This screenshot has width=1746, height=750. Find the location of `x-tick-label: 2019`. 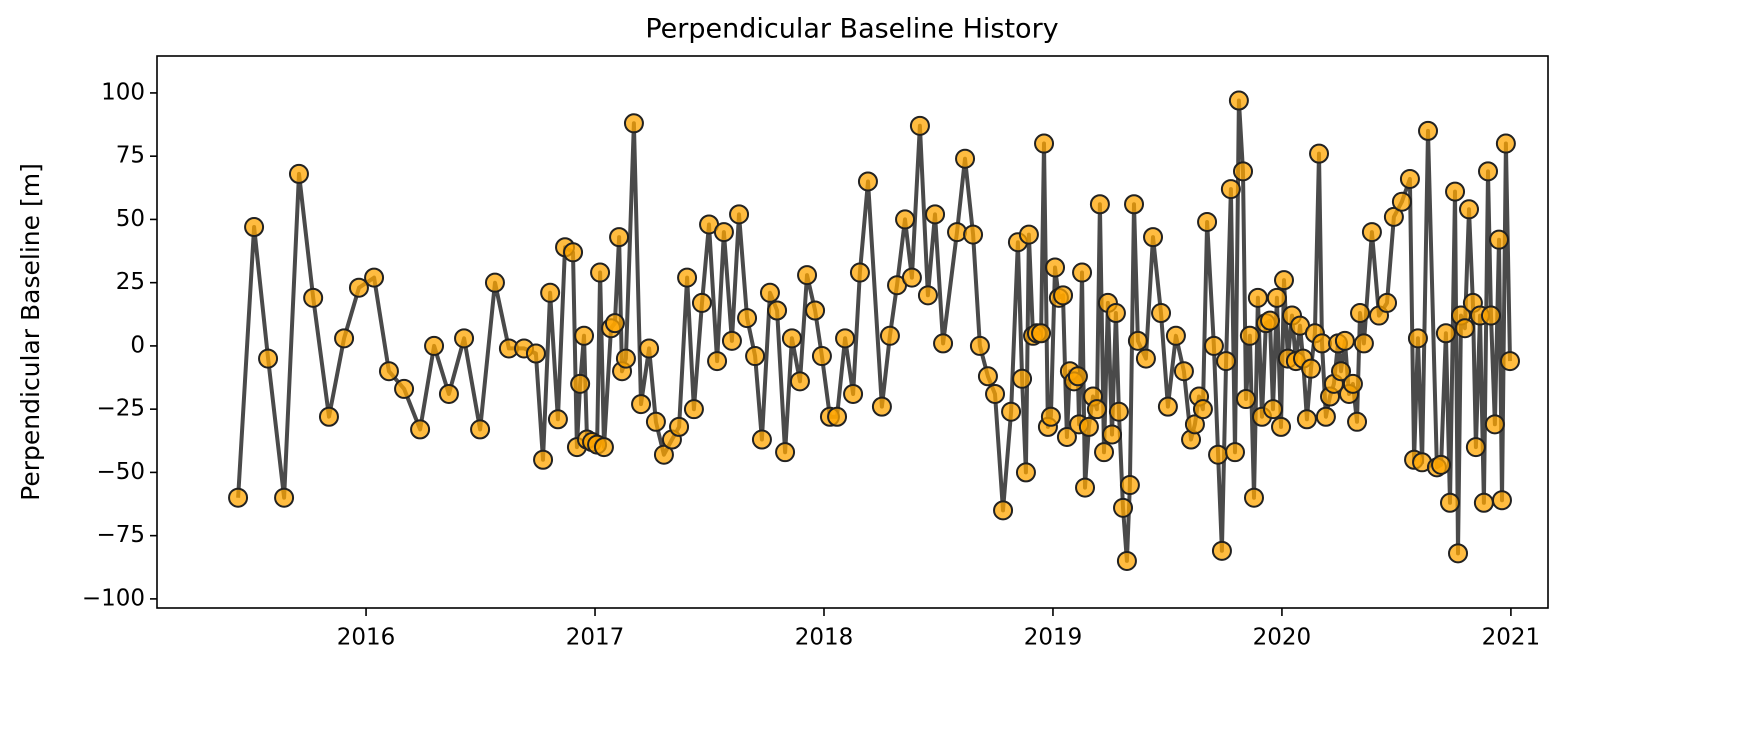

x-tick-label: 2019 is located at coordinates (1053, 638).